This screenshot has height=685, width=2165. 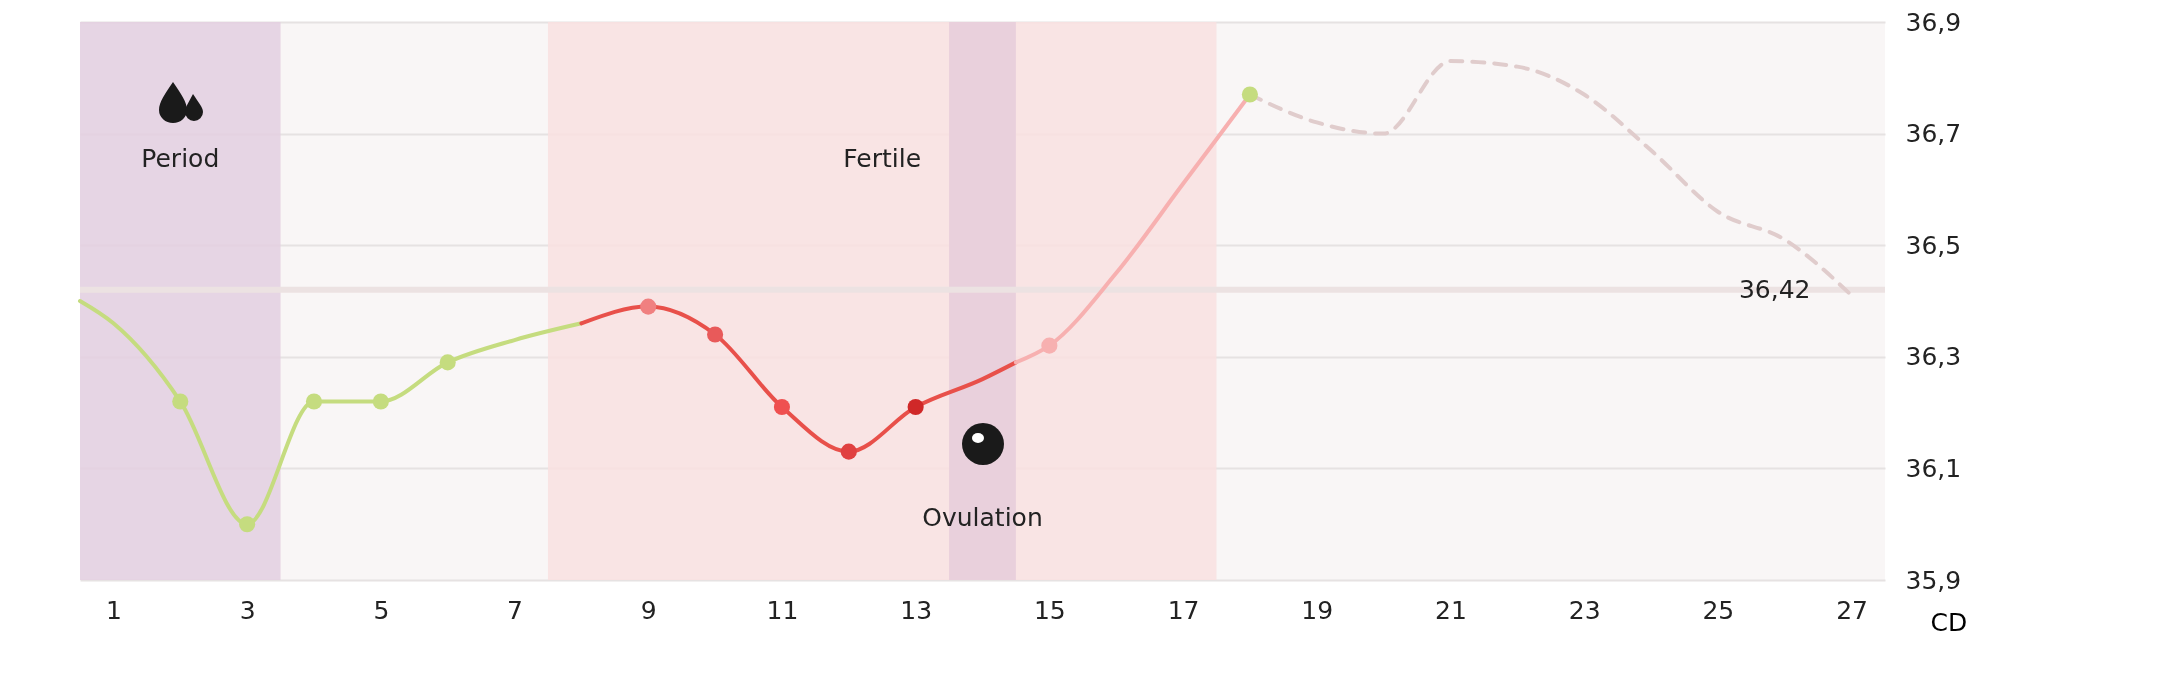 I want to click on x-tick-label: 23, so click(x=1584, y=610).